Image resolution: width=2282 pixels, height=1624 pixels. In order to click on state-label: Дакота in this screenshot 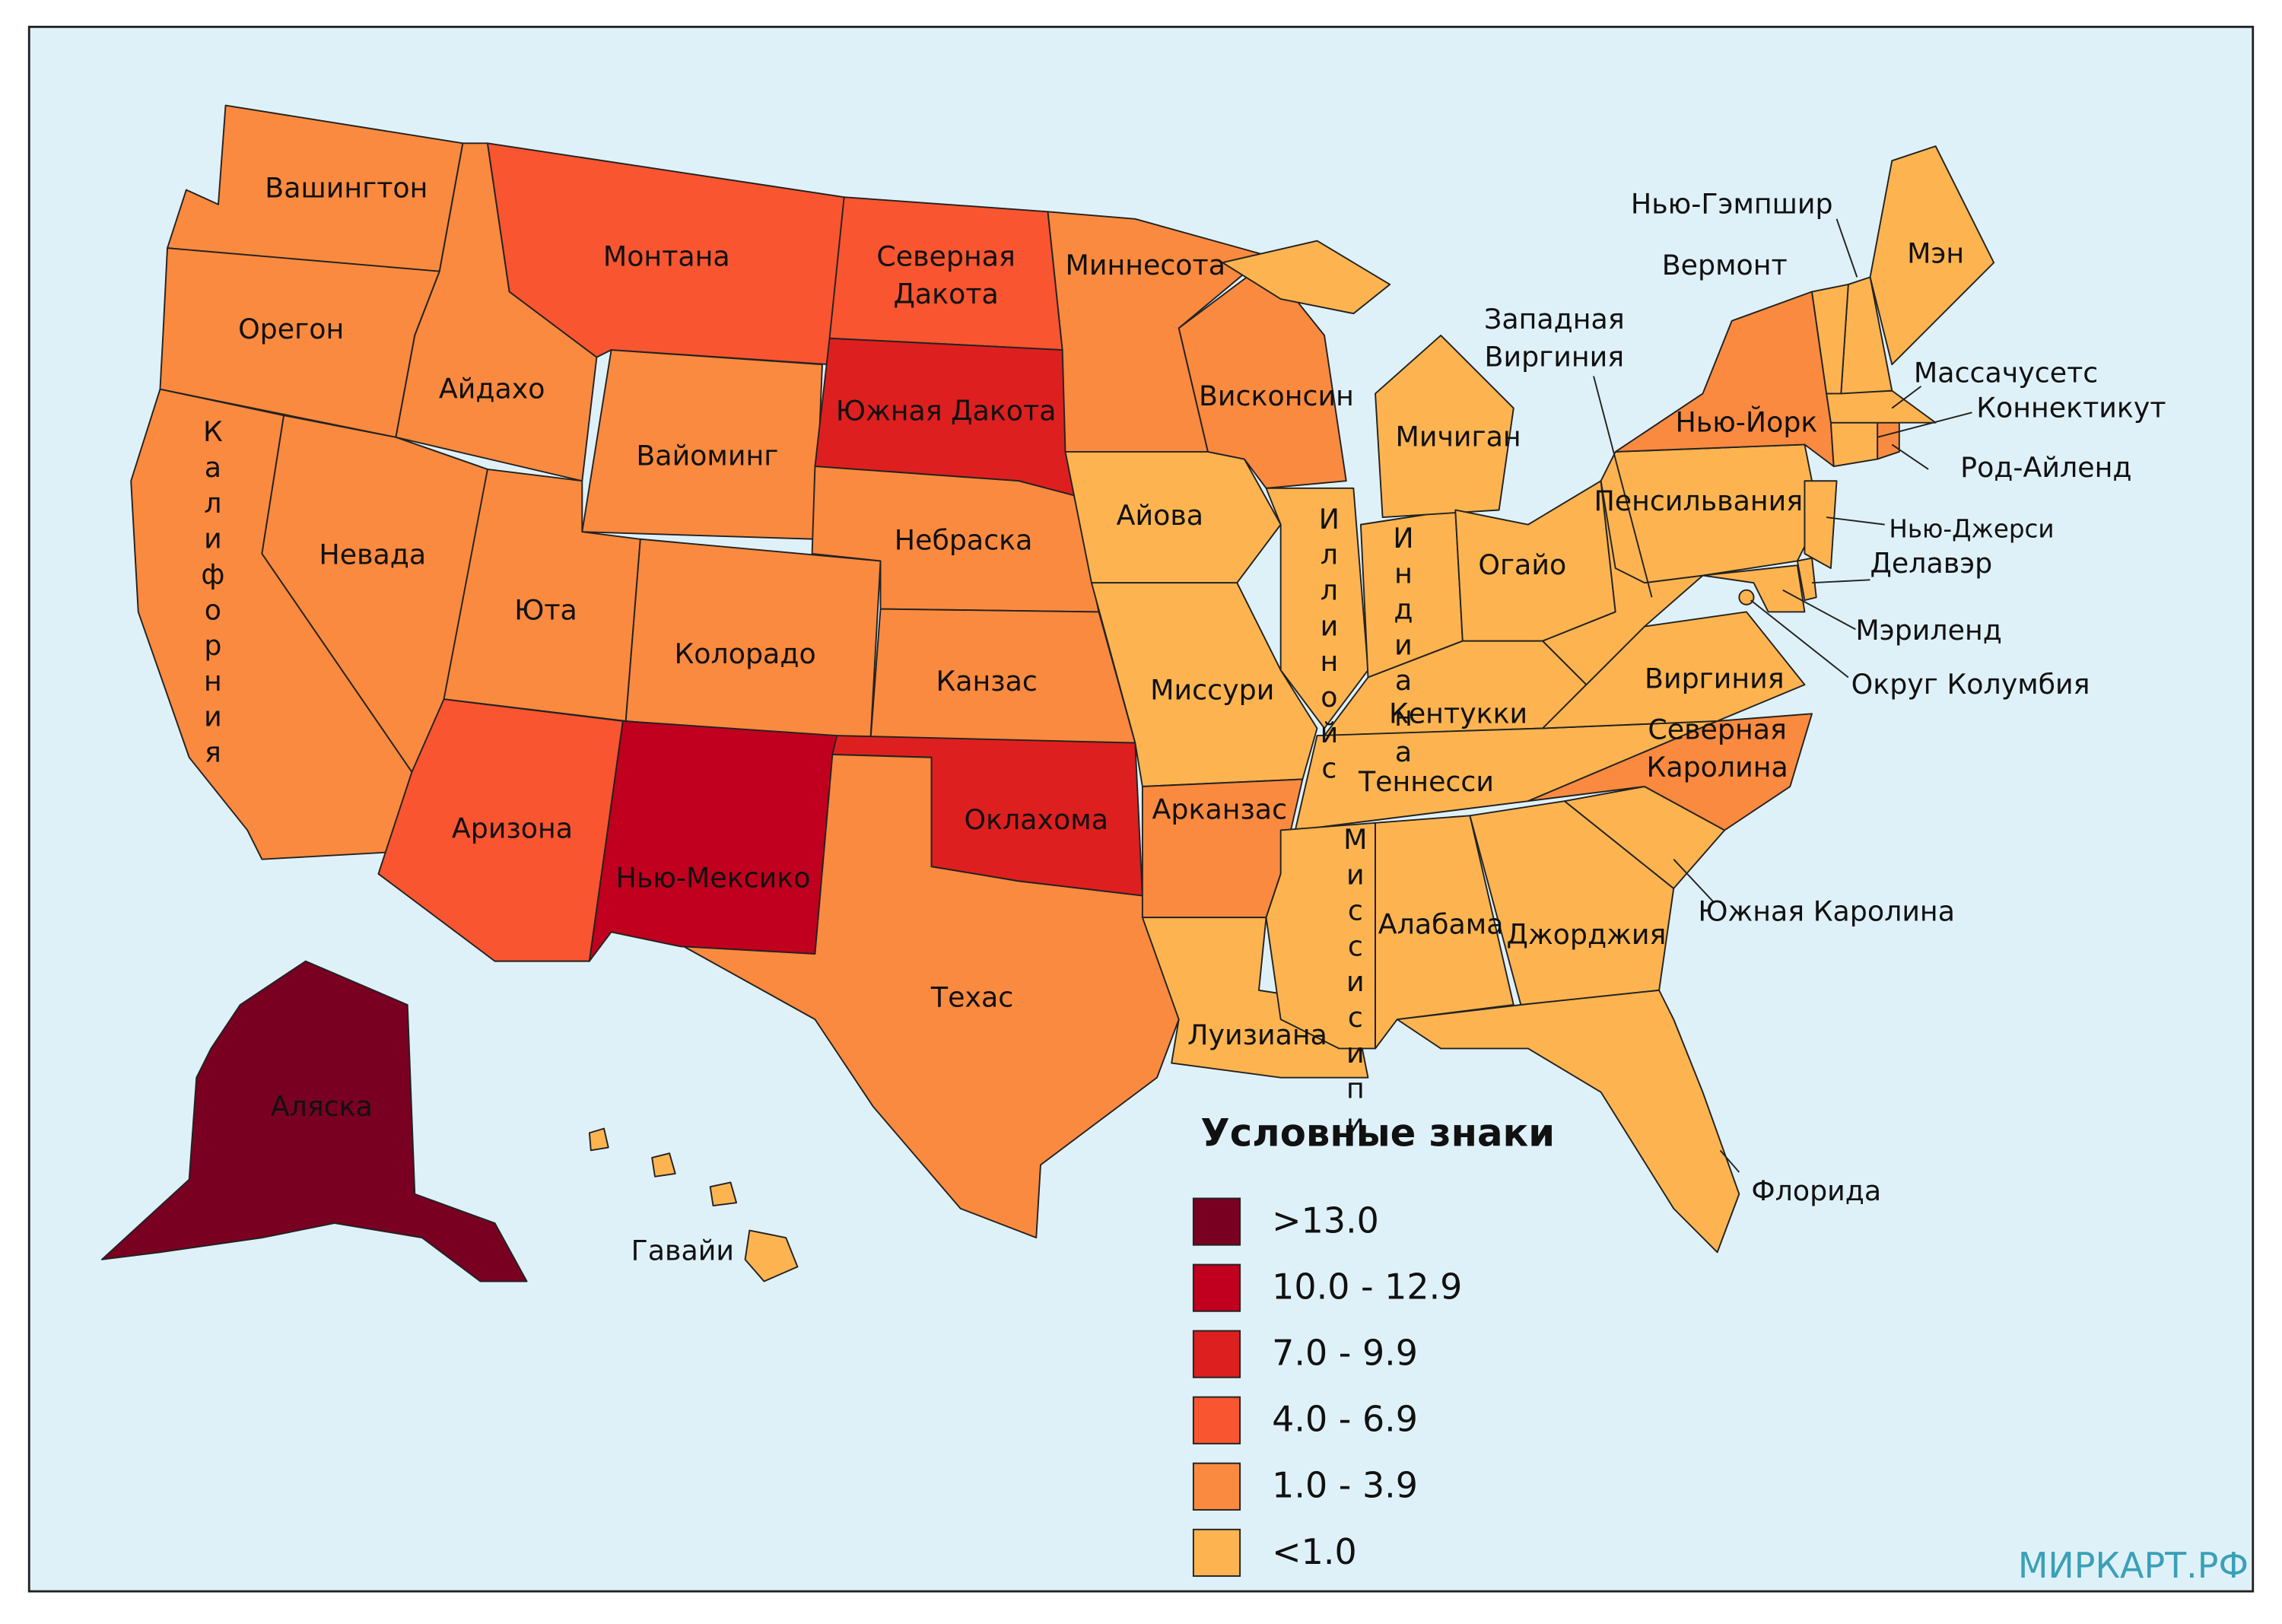, I will do `click(946, 294)`.